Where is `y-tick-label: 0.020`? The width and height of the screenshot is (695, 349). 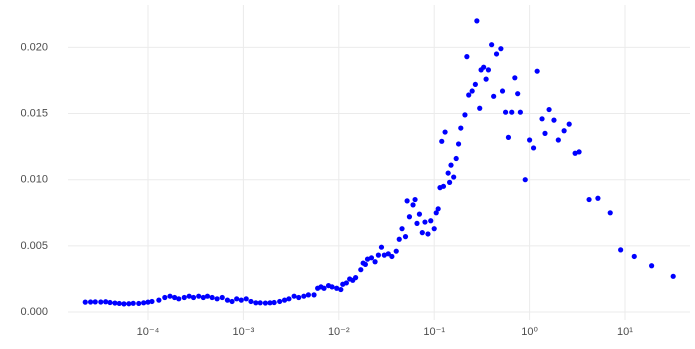 y-tick-label: 0.020 is located at coordinates (34, 47).